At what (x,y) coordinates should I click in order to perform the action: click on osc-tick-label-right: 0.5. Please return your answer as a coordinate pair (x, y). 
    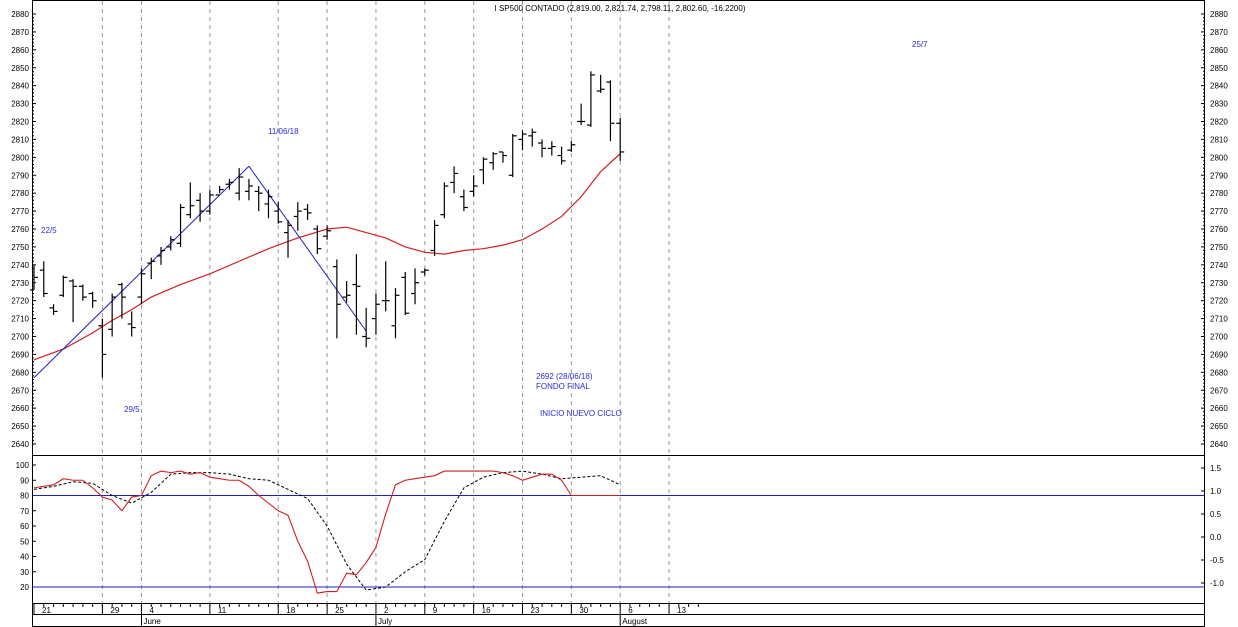
    Looking at the image, I should click on (1216, 514).